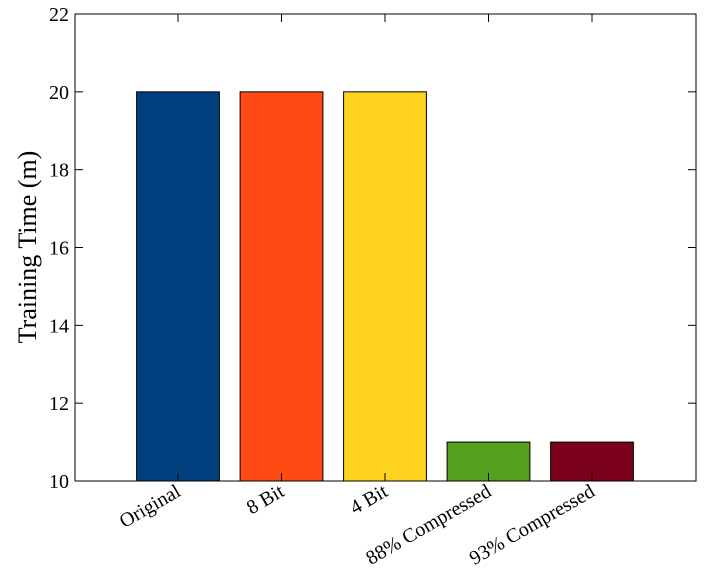 This screenshot has width=720, height=581. I want to click on y-tick-label: 22, so click(59, 15).